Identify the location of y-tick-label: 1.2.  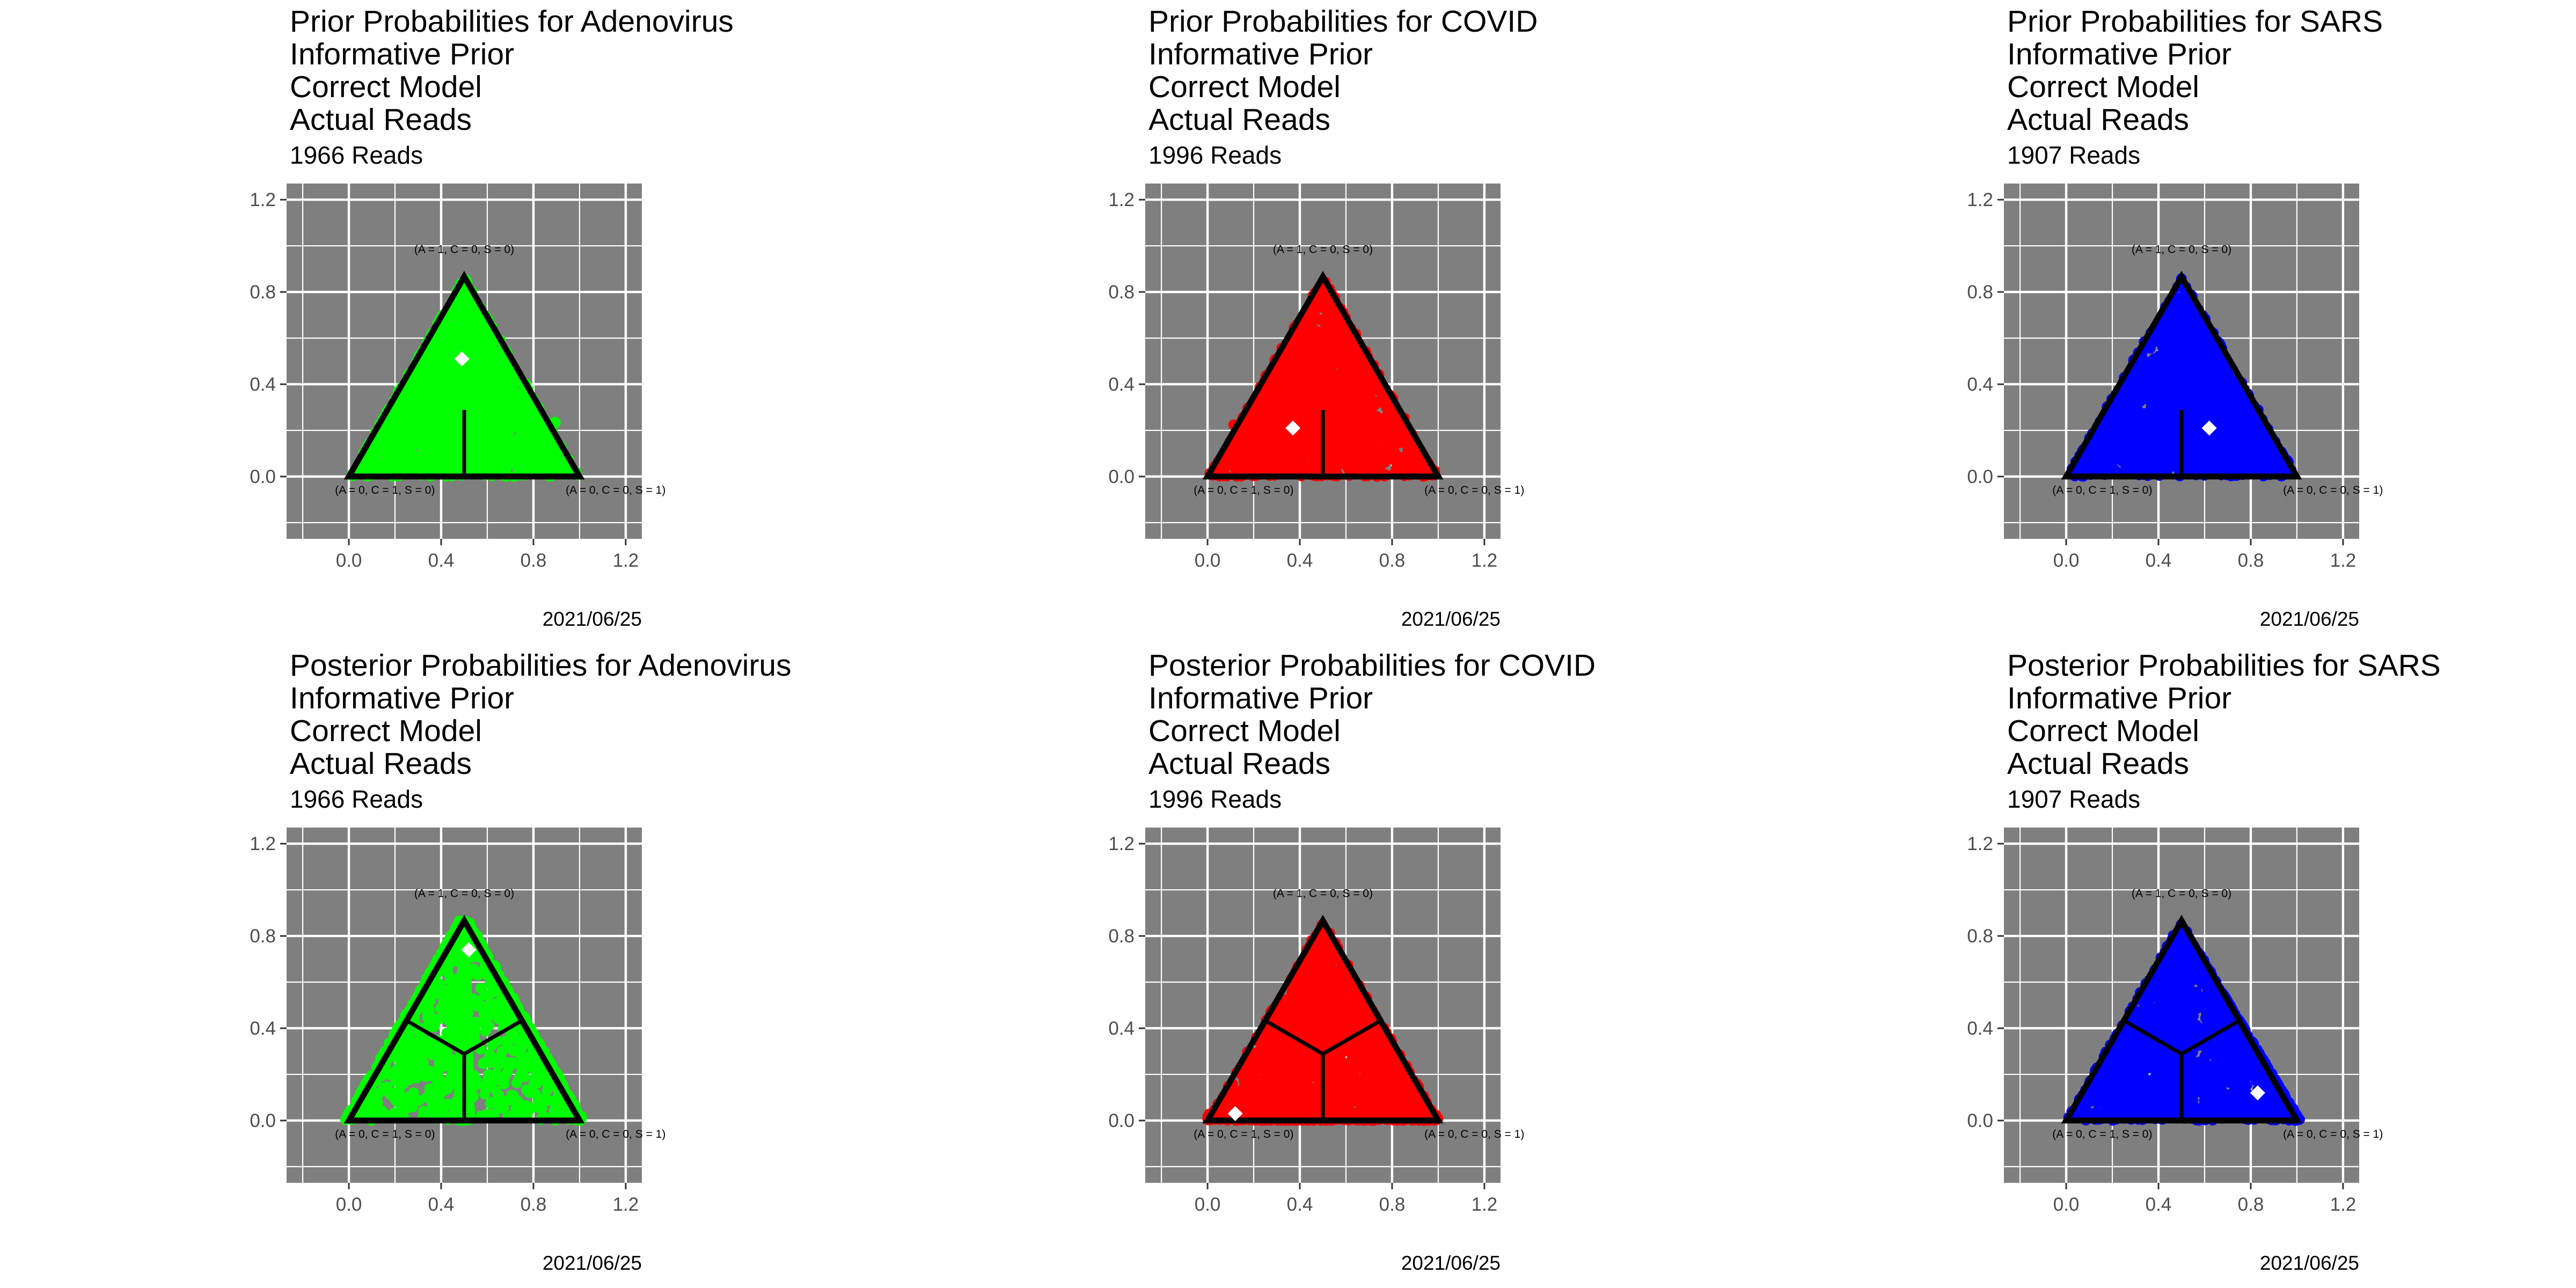
(263, 199).